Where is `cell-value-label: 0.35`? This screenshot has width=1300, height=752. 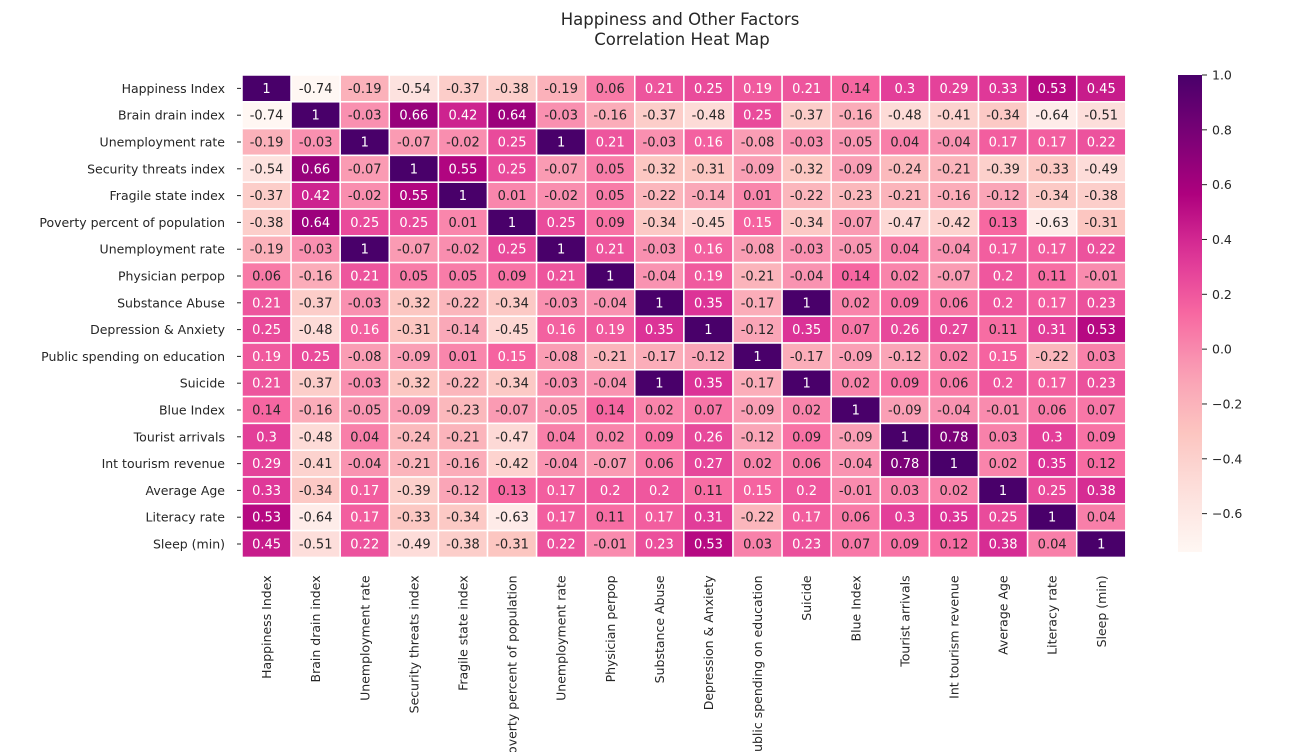
cell-value-label: 0.35 is located at coordinates (708, 303).